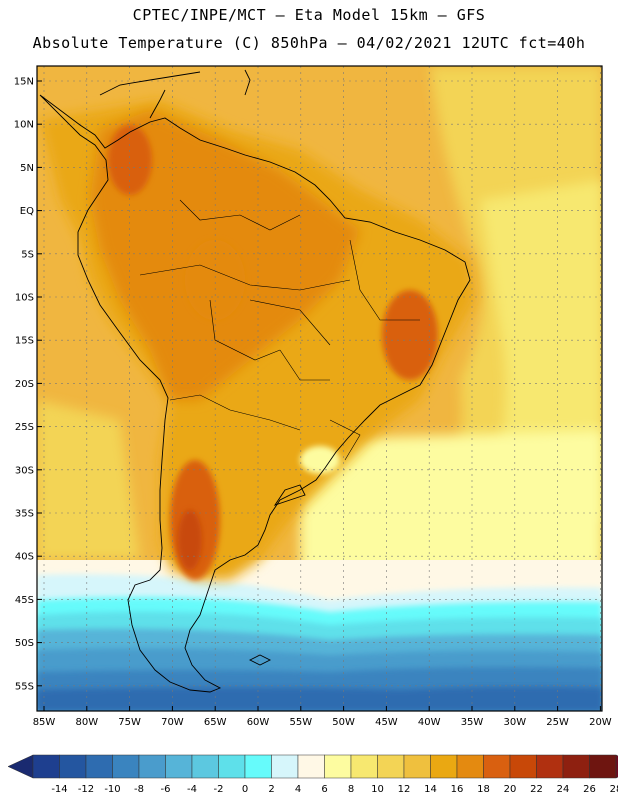  I want to click on lat-tick-label: 5S, so click(27, 254).